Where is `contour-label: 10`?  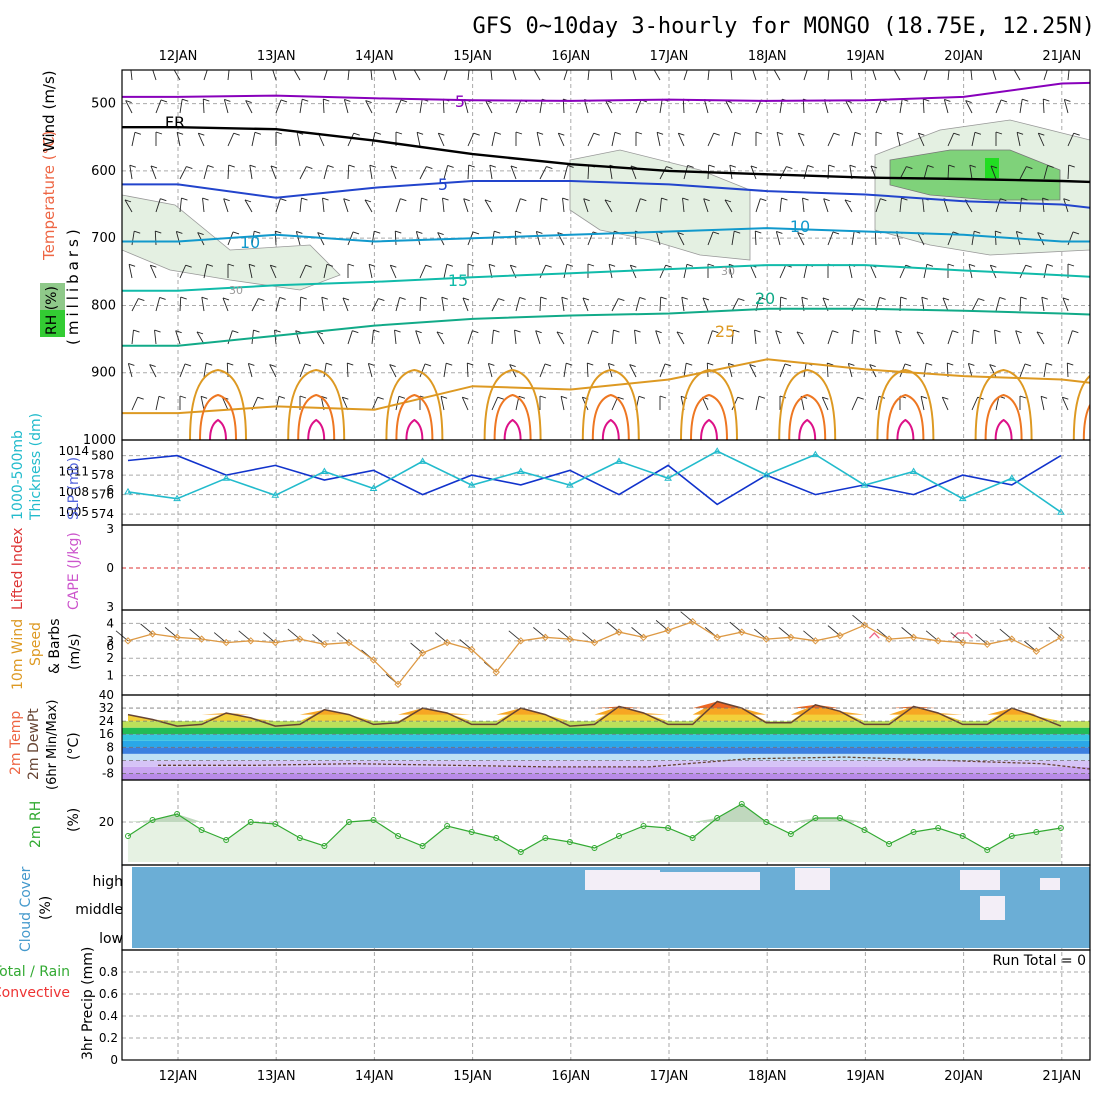
contour-label: 10 is located at coordinates (250, 242).